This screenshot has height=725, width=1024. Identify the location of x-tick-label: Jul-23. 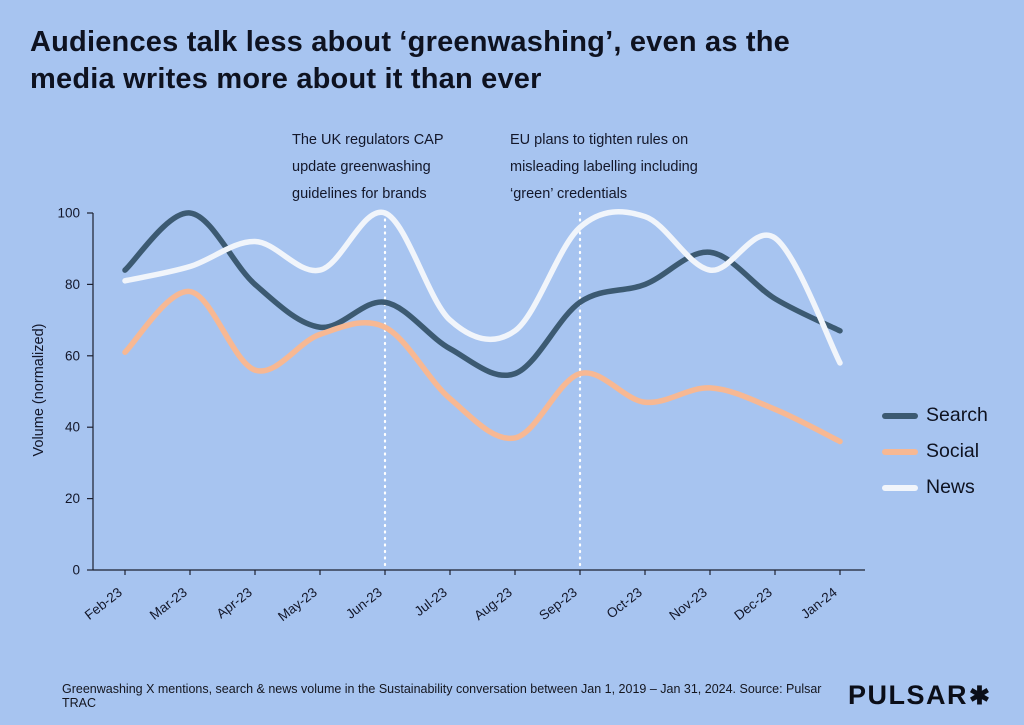
(431, 602).